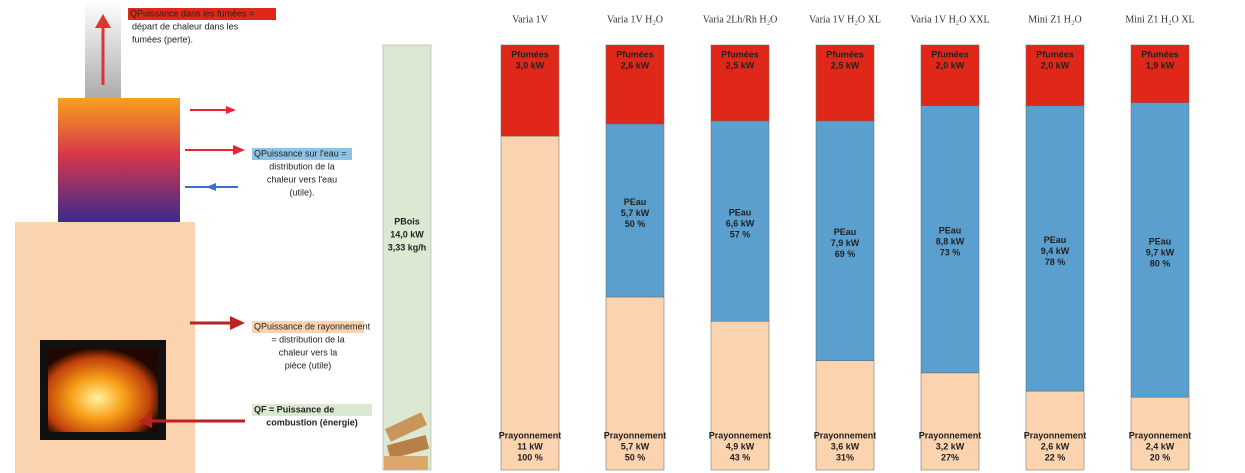  What do you see at coordinates (1160, 65) in the screenshot?
I see `segment-value: 1,9 kW` at bounding box center [1160, 65].